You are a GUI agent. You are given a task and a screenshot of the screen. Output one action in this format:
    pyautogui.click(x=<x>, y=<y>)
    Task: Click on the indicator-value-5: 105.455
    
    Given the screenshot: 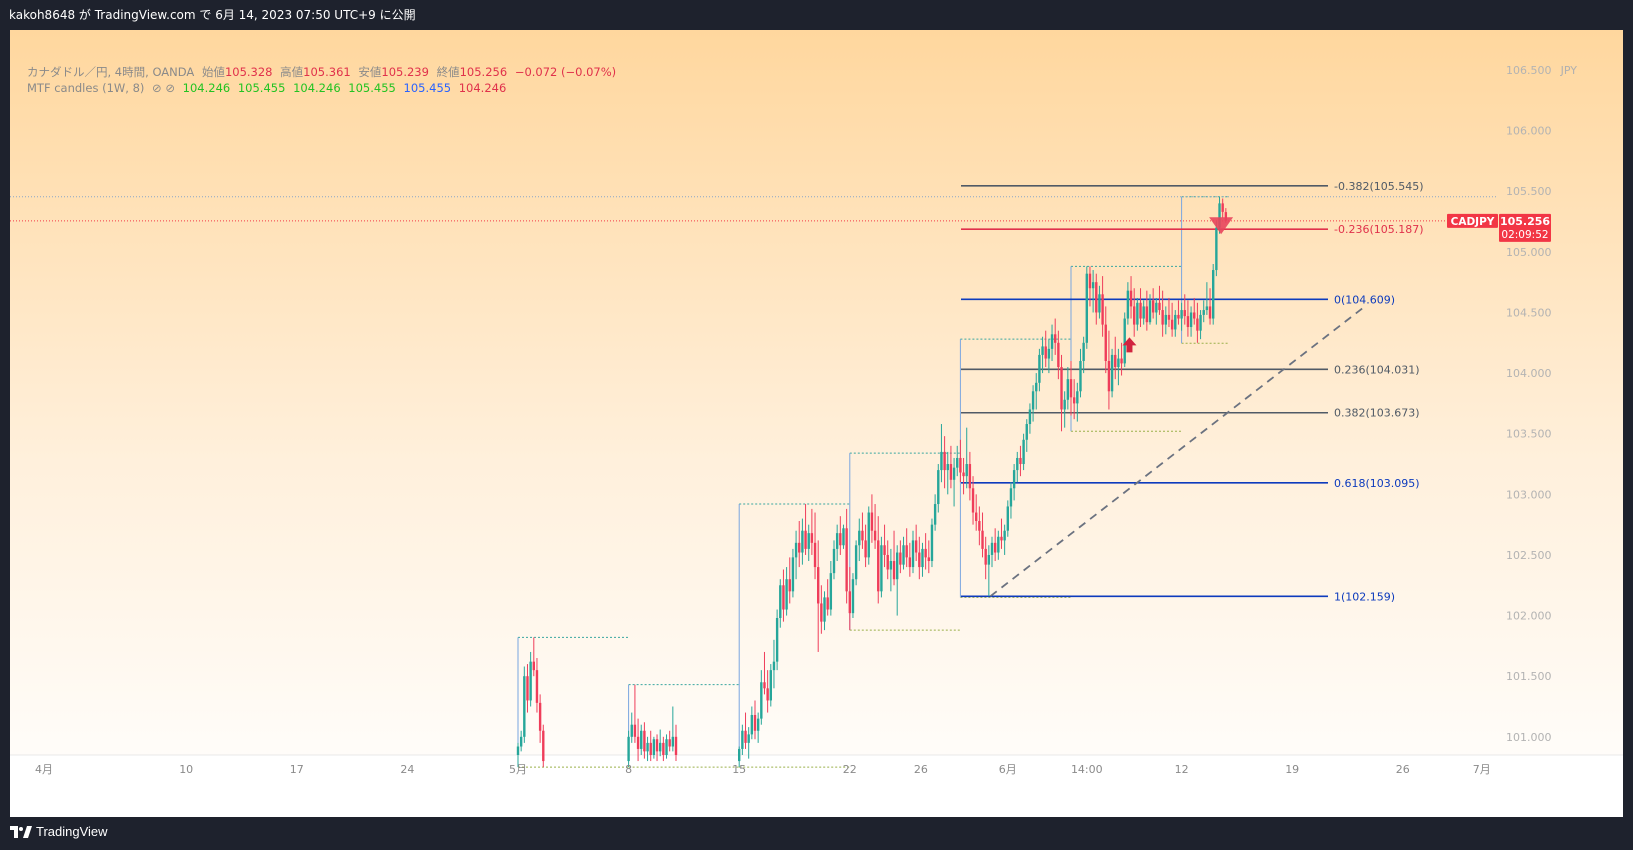 What is the action you would take?
    pyautogui.click(x=427, y=88)
    